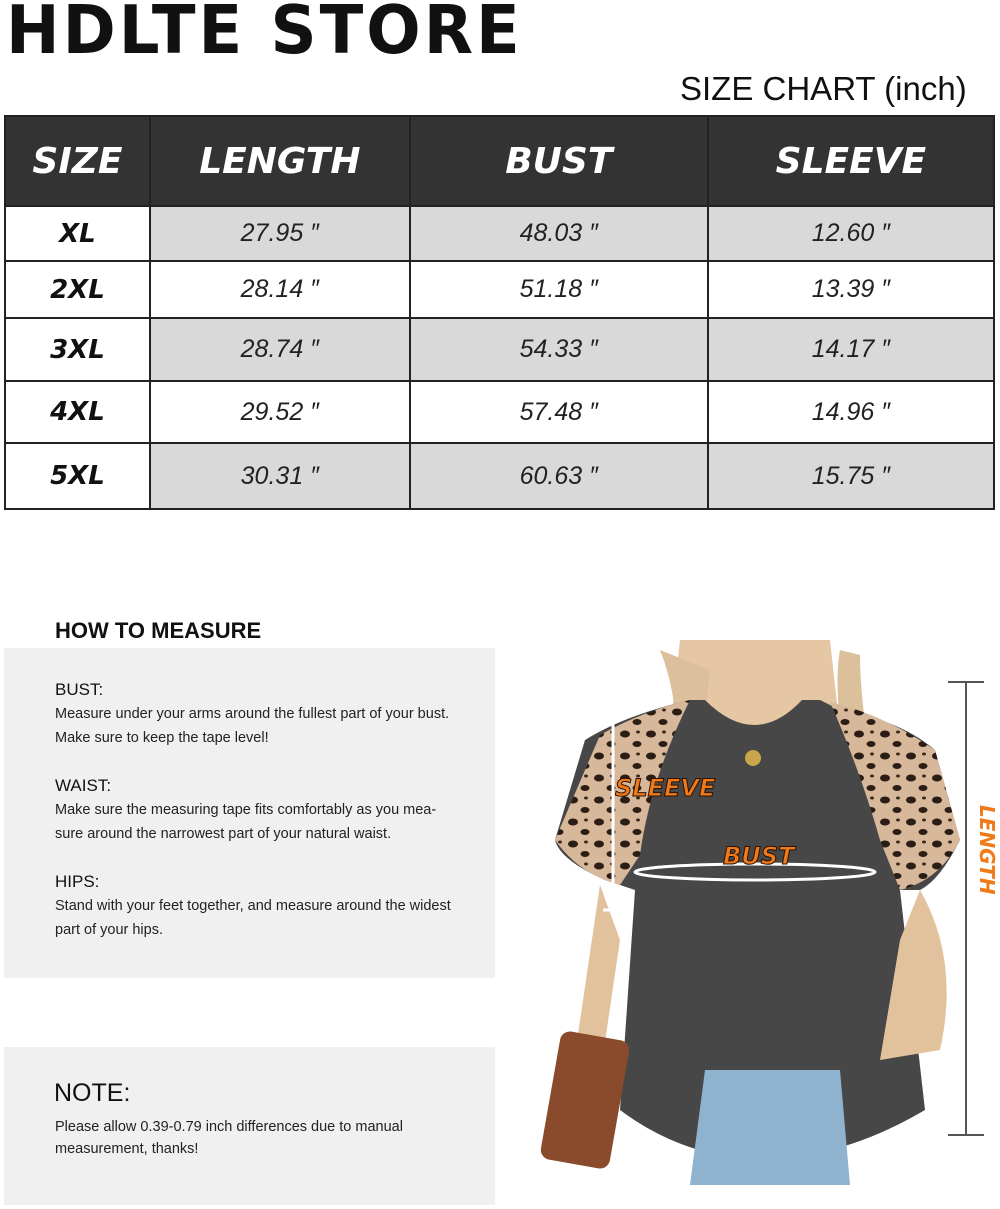 Image resolution: width=1000 pixels, height=1209 pixels. Describe the element at coordinates (558, 412) in the screenshot. I see `value-cell: 57.48 ″` at that location.